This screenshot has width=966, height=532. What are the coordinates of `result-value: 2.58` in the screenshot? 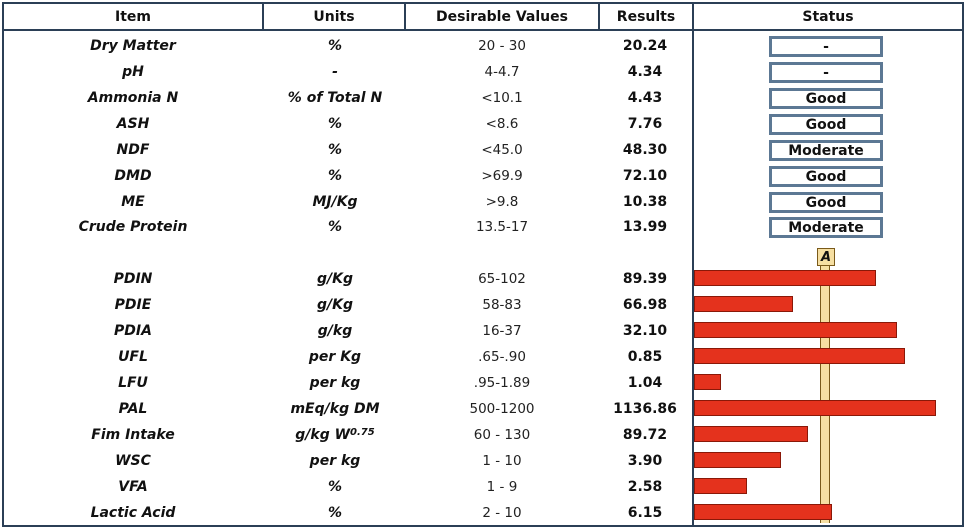 It's located at (645, 487).